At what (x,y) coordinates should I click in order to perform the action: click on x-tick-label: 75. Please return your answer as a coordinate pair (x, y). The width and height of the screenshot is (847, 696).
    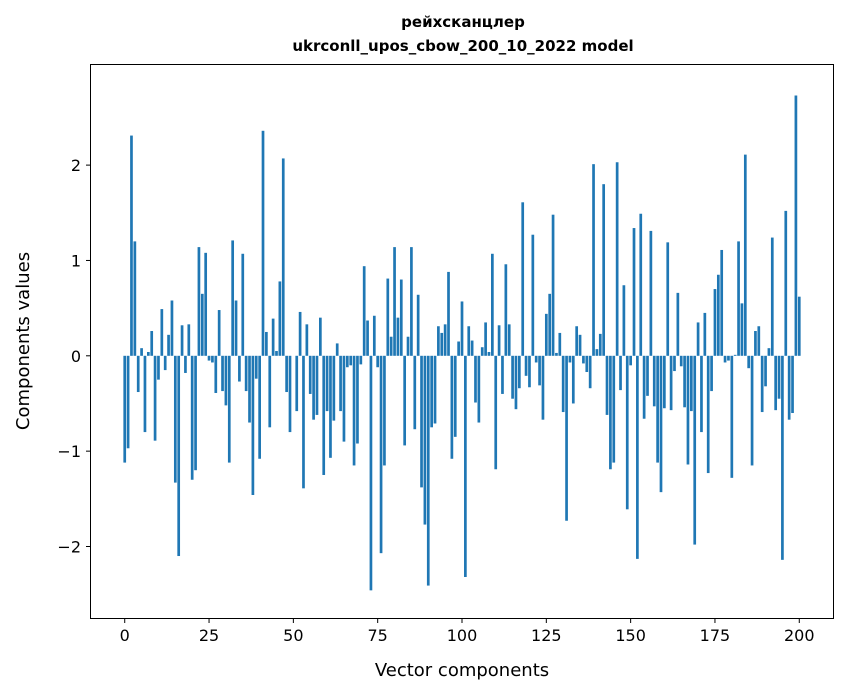
    Looking at the image, I should click on (378, 635).